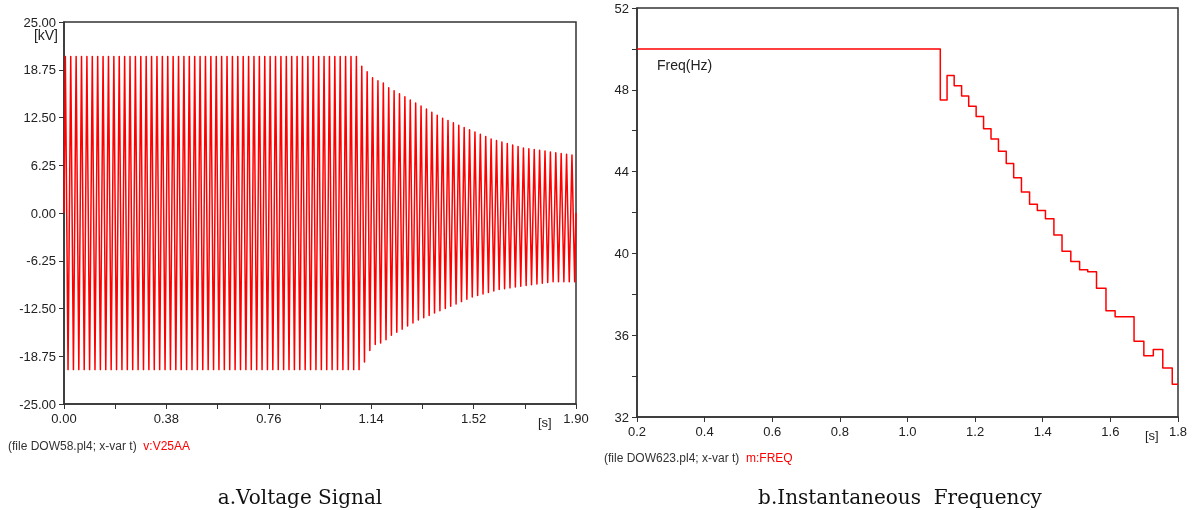  I want to click on text: v:V25AA, so click(167, 446).